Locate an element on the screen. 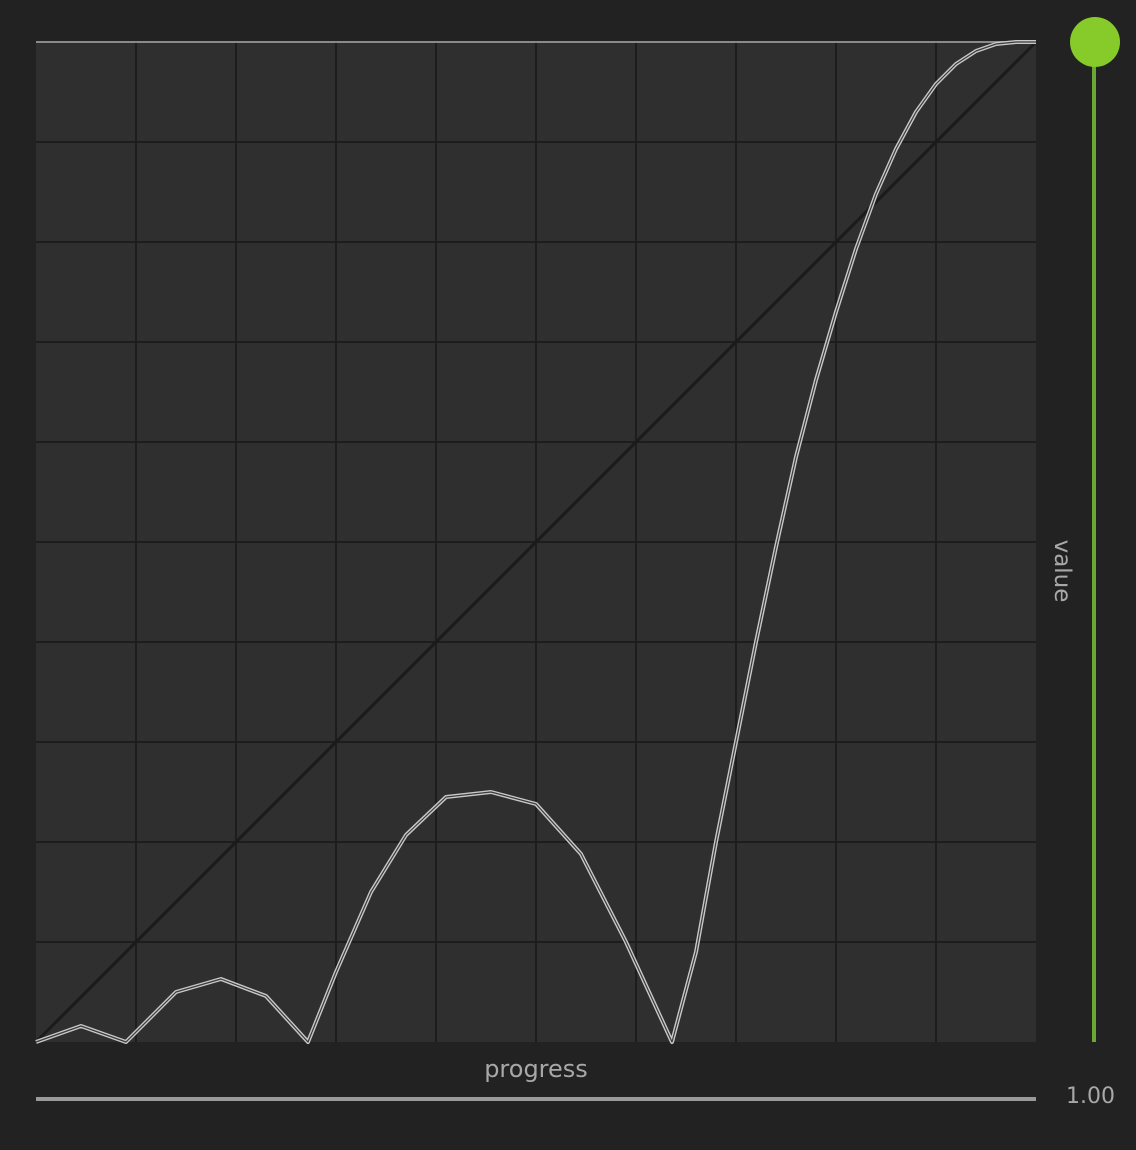 Image resolution: width=1136 pixels, height=1150 pixels. progress-slider is located at coordinates (536, 1099).